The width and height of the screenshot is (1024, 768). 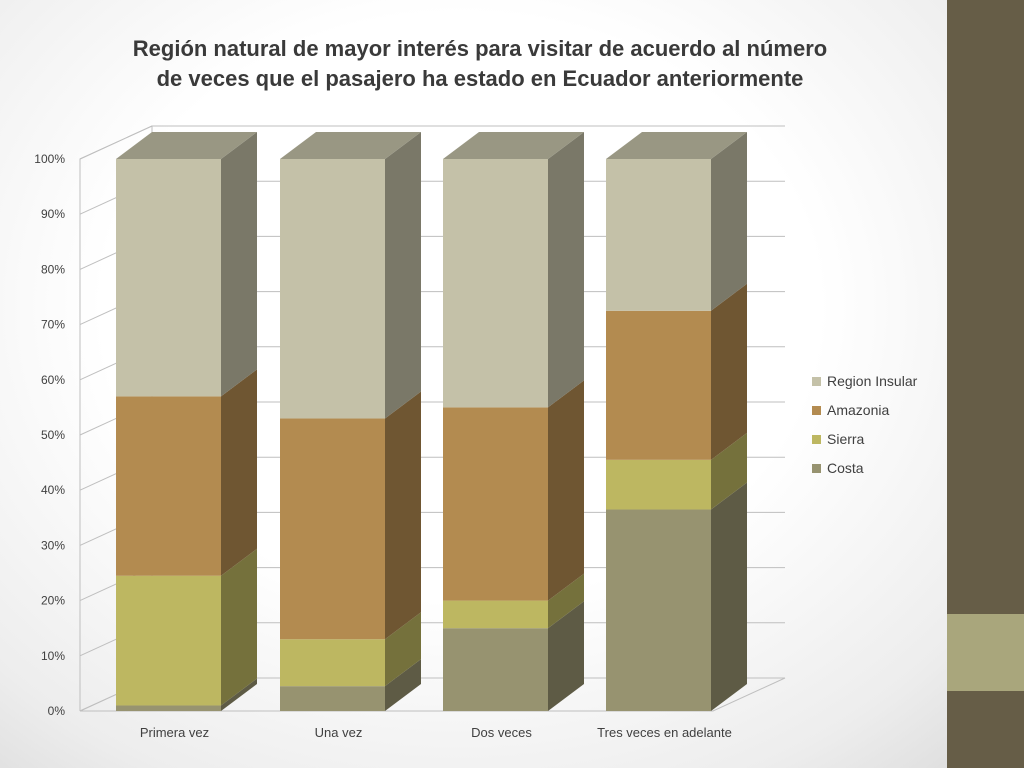 What do you see at coordinates (501, 732) in the screenshot?
I see `x-category-label: Dos veces` at bounding box center [501, 732].